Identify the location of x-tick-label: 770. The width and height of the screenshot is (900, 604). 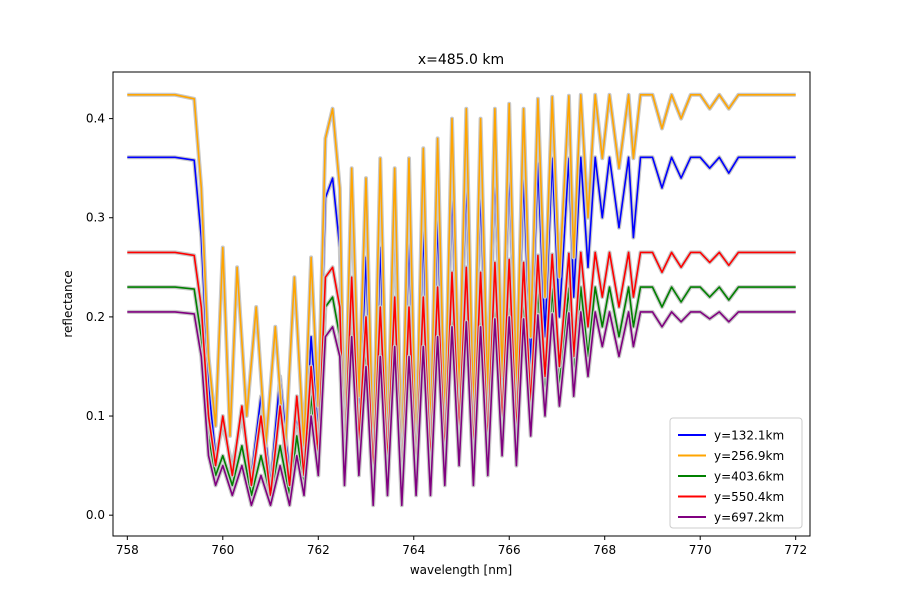
(700, 550).